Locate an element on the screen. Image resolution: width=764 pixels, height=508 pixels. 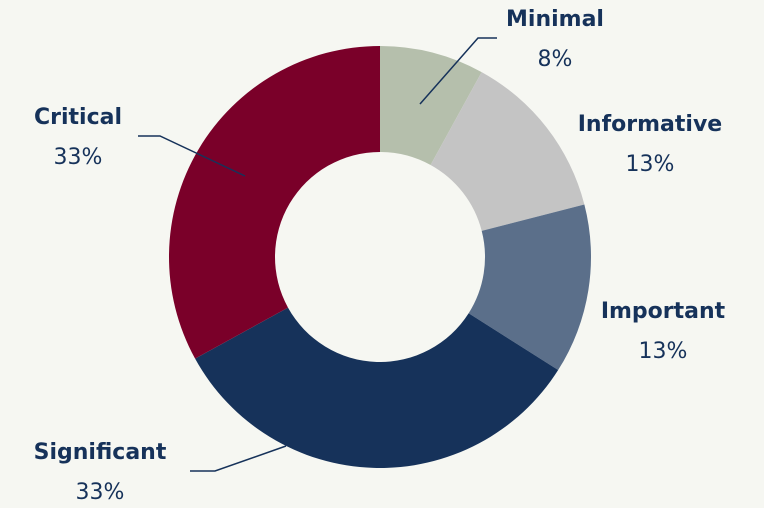
slice-label: Significant is located at coordinates (100, 452).